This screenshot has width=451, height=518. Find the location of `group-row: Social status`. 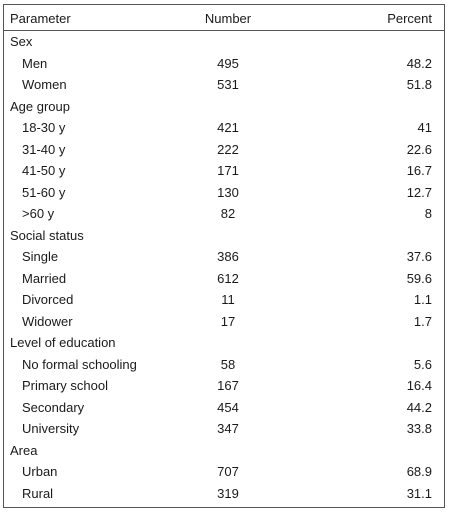

group-row: Social status is located at coordinates (224, 235).